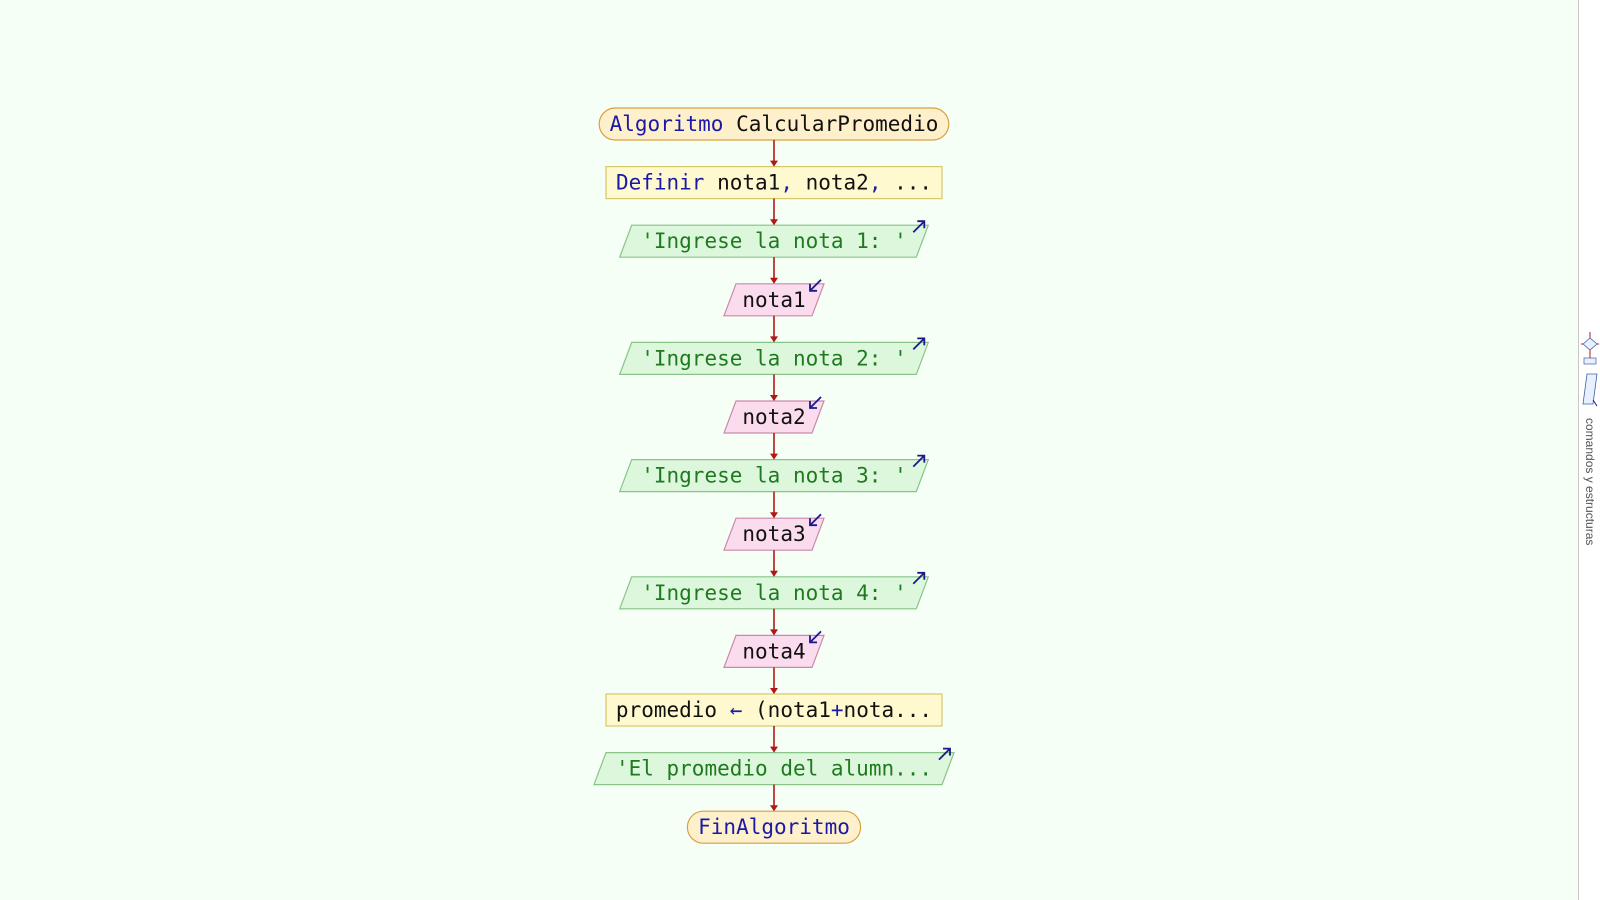  I want to click on text-part: Algoritmo, so click(667, 124).